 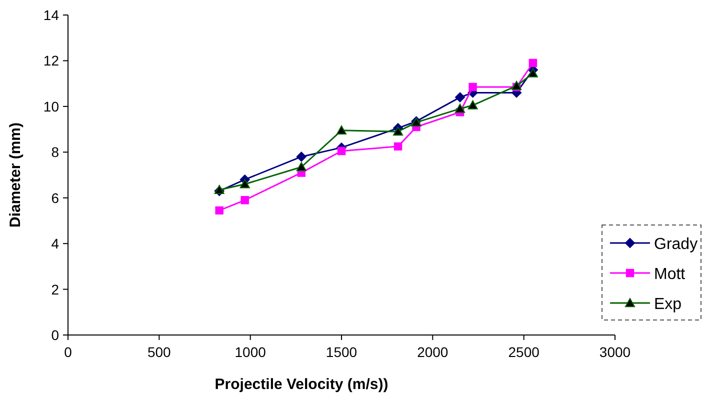 What do you see at coordinates (250, 352) in the screenshot?
I see `x-tick-label: 1000` at bounding box center [250, 352].